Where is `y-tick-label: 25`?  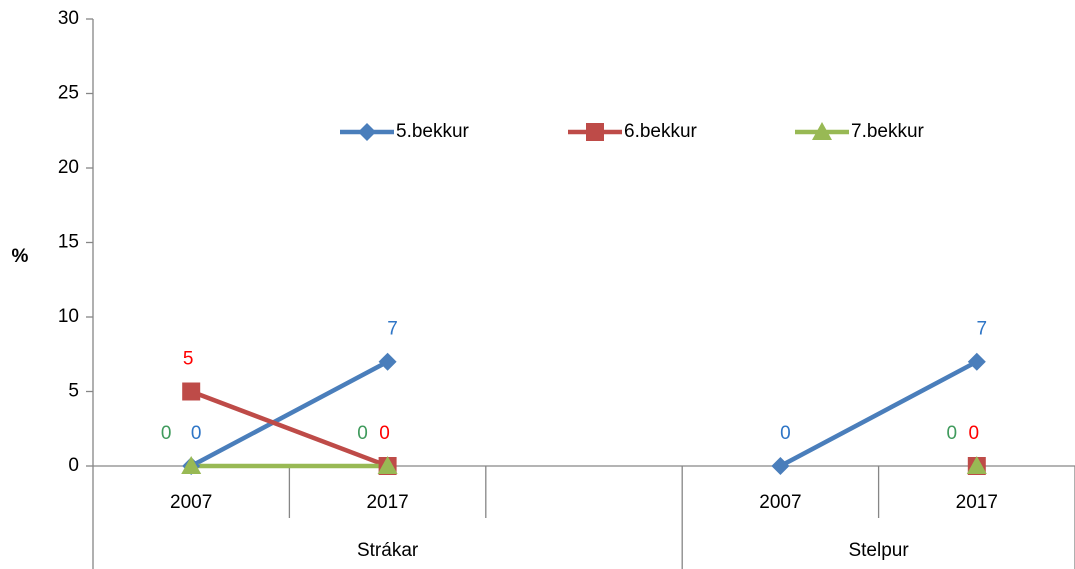 y-tick-label: 25 is located at coordinates (68, 93).